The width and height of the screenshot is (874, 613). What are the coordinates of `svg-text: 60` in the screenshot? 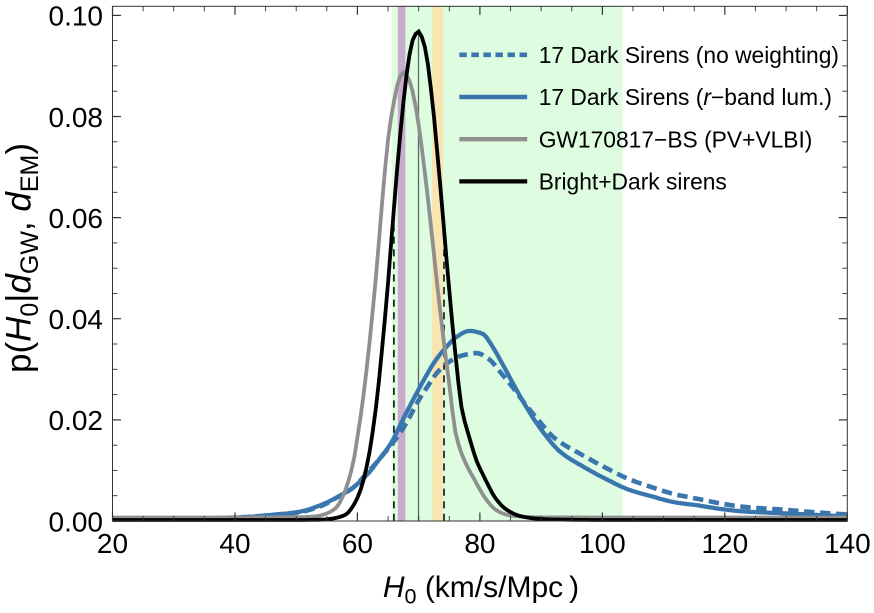 It's located at (357, 543).